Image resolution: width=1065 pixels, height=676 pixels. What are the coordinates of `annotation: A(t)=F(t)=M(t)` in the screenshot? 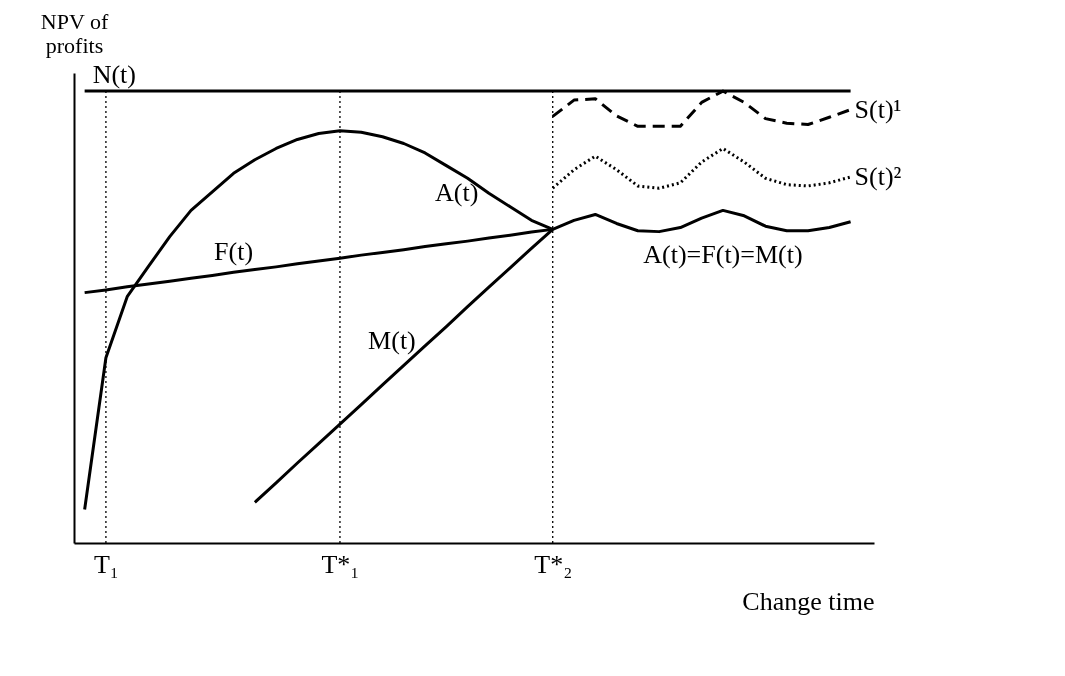 It's located at (723, 255).